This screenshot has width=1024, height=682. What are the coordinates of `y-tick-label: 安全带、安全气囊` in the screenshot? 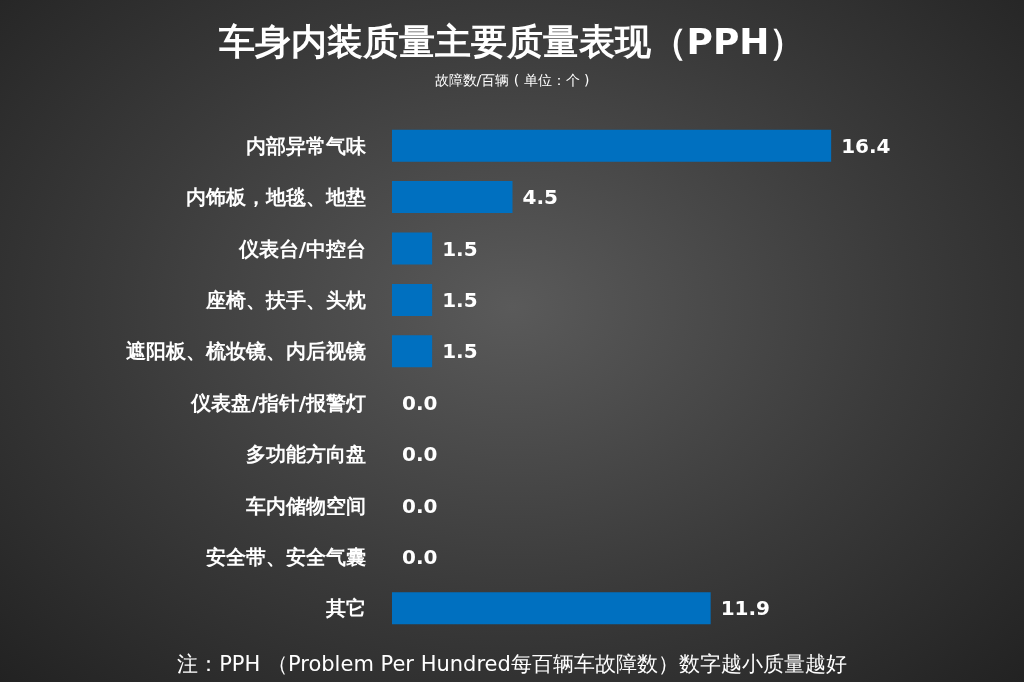 It's located at (286, 556).